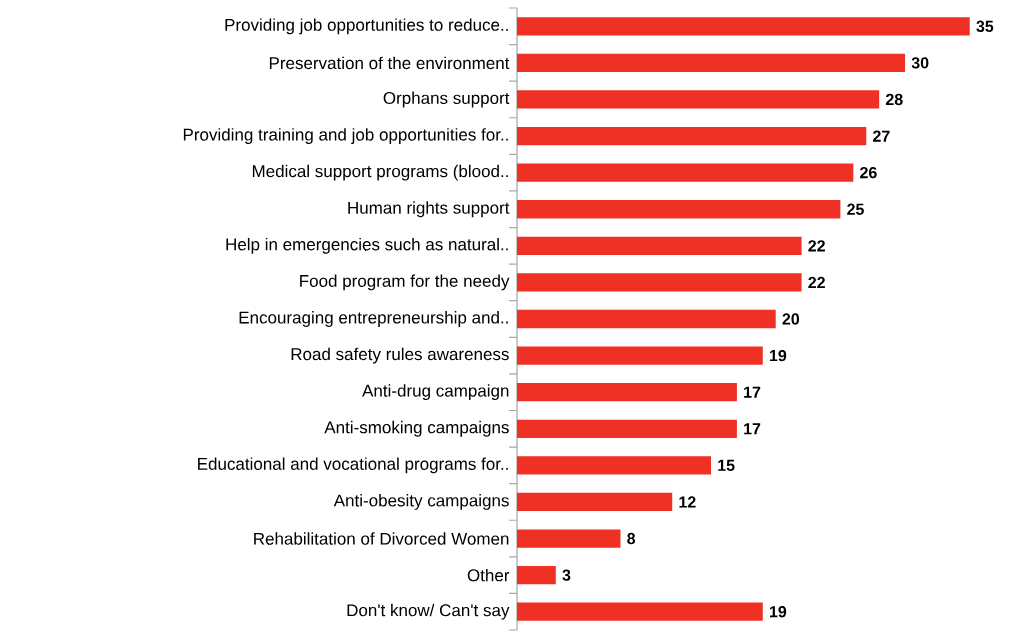 This screenshot has height=636, width=1021. Describe the element at coordinates (726, 465) in the screenshot. I see `data-label: 15` at that location.